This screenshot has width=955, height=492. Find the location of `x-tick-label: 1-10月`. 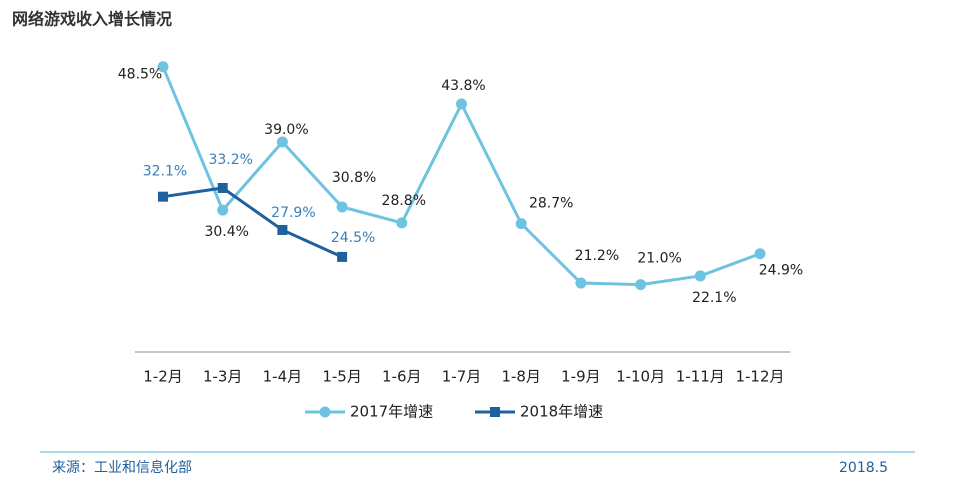

x-tick-label: 1-10月 is located at coordinates (640, 377).